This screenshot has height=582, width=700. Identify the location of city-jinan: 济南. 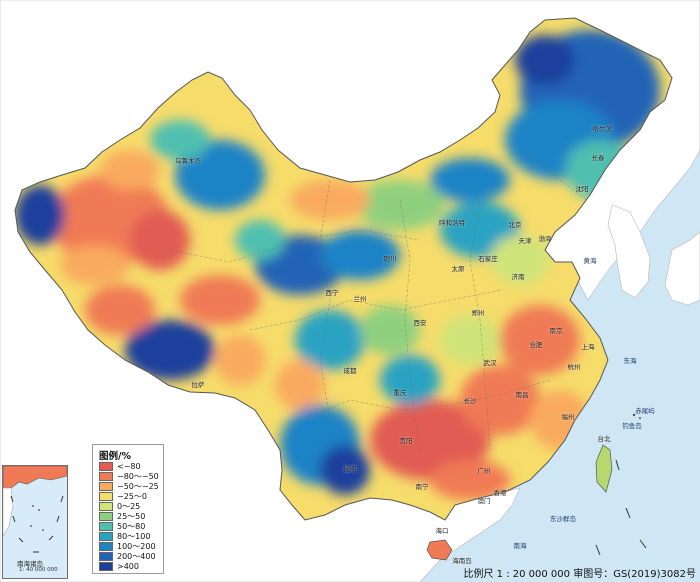
(518, 277).